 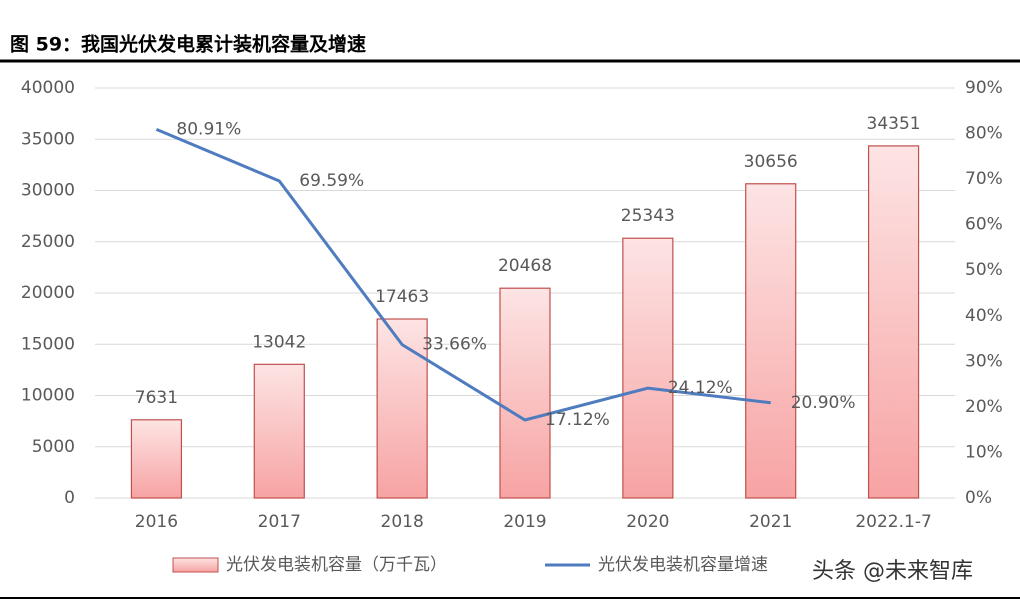 What do you see at coordinates (647, 522) in the screenshot?
I see `x-tick-label: 2020` at bounding box center [647, 522].